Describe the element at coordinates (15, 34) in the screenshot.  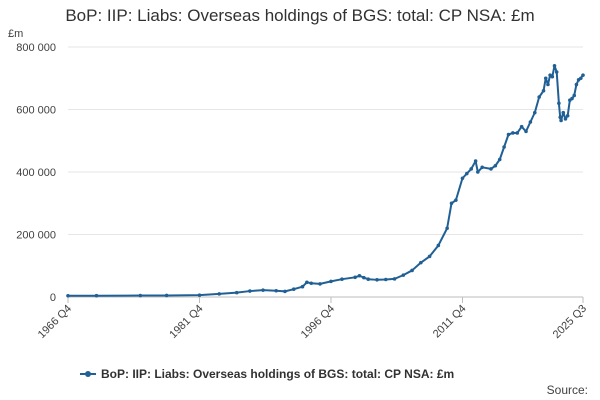
I see `y-unit-label: £m` at that location.